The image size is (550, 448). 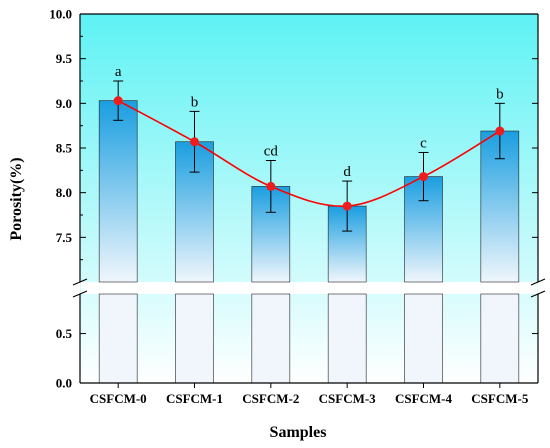 What do you see at coordinates (538, 294) in the screenshot?
I see `break-mark-right-bottom` at bounding box center [538, 294].